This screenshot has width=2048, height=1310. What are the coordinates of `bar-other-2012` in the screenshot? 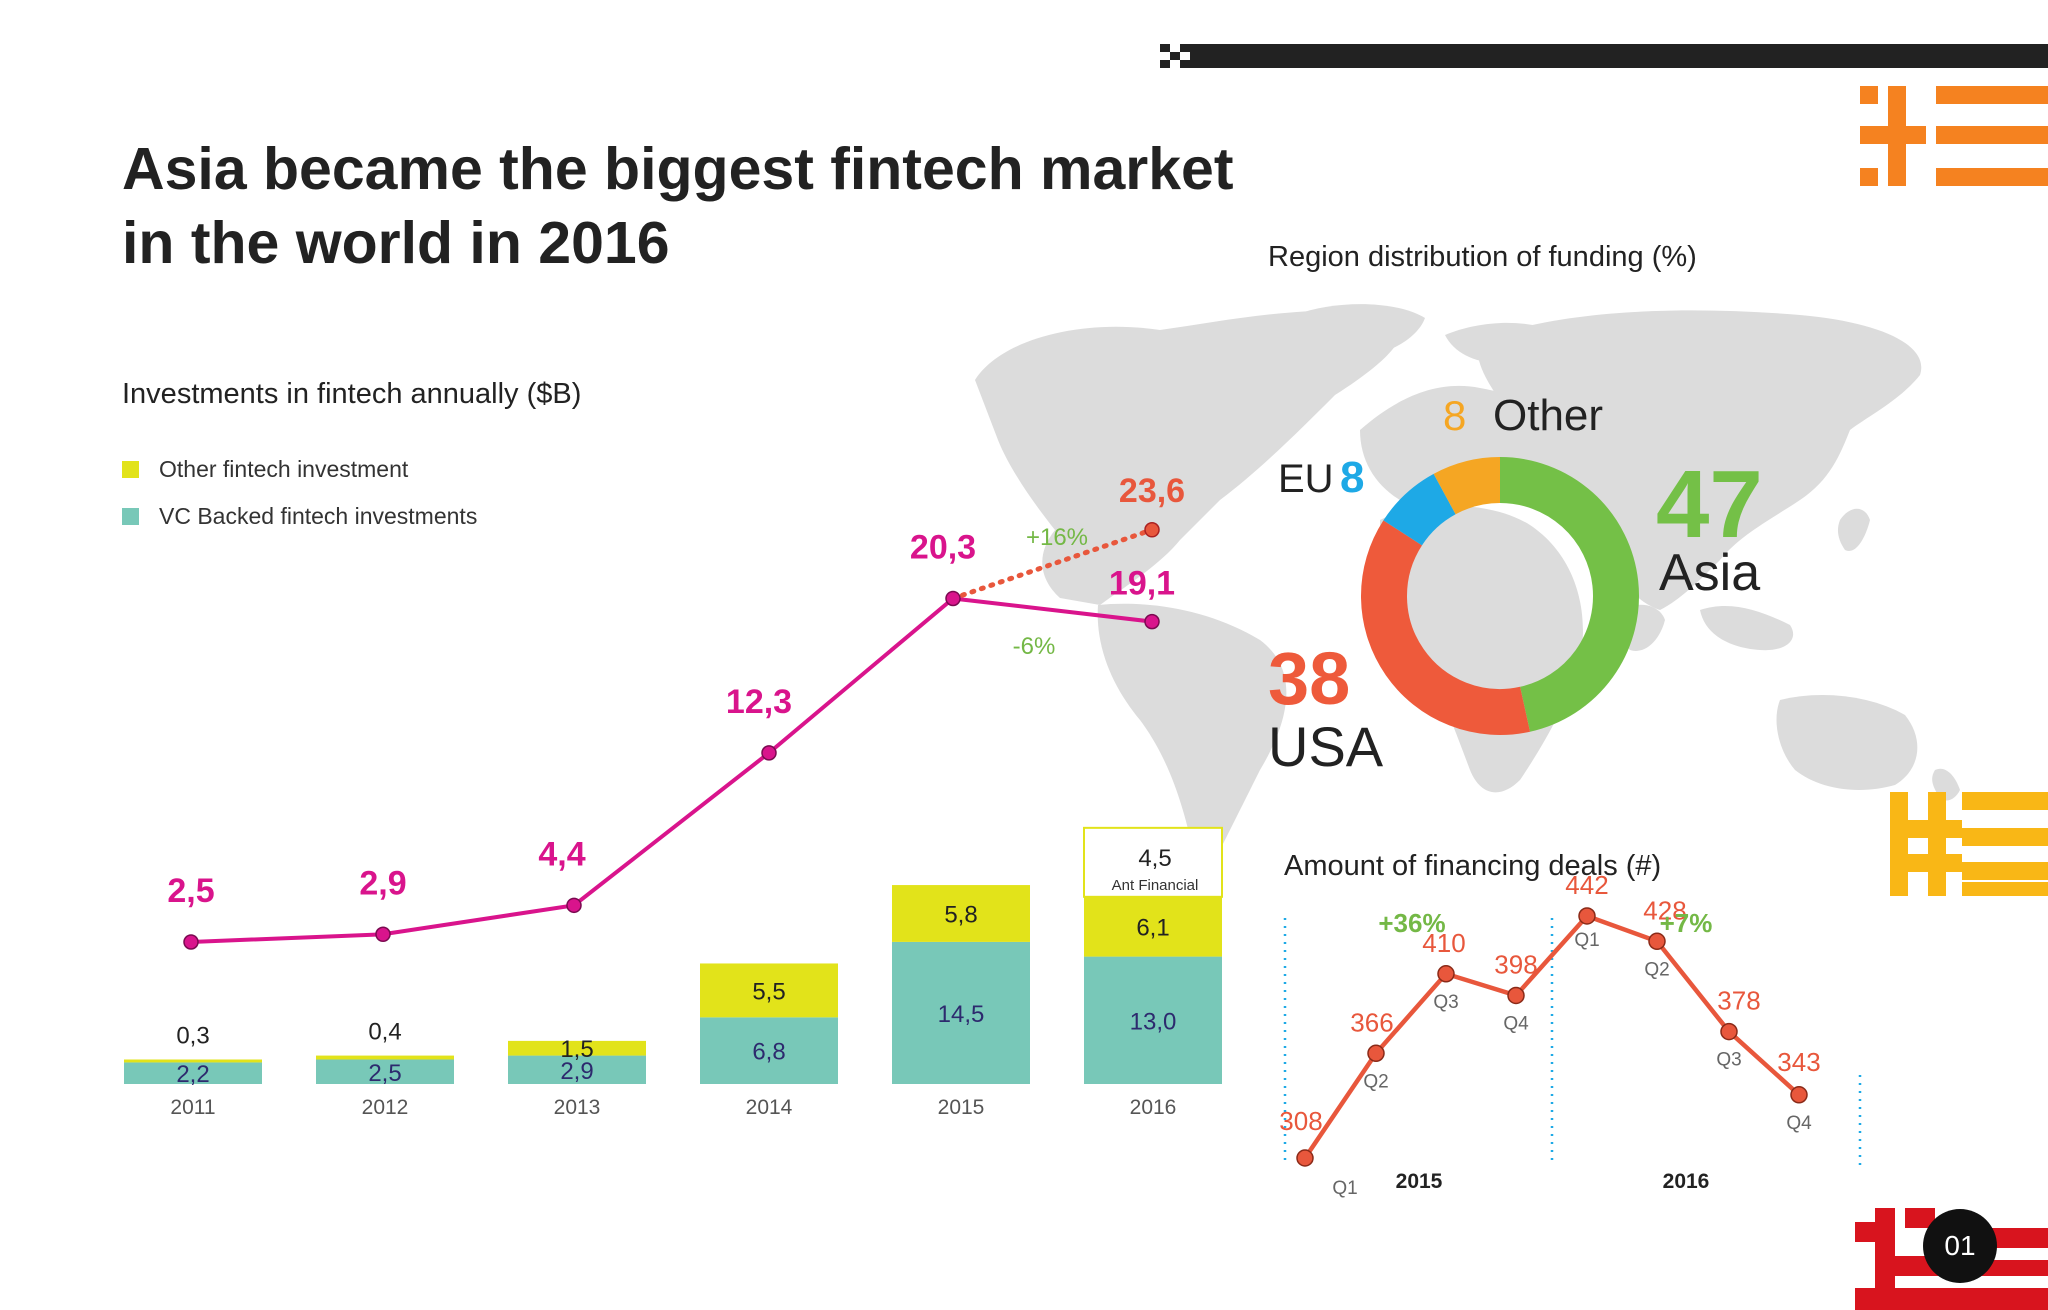 It's located at (385, 1057).